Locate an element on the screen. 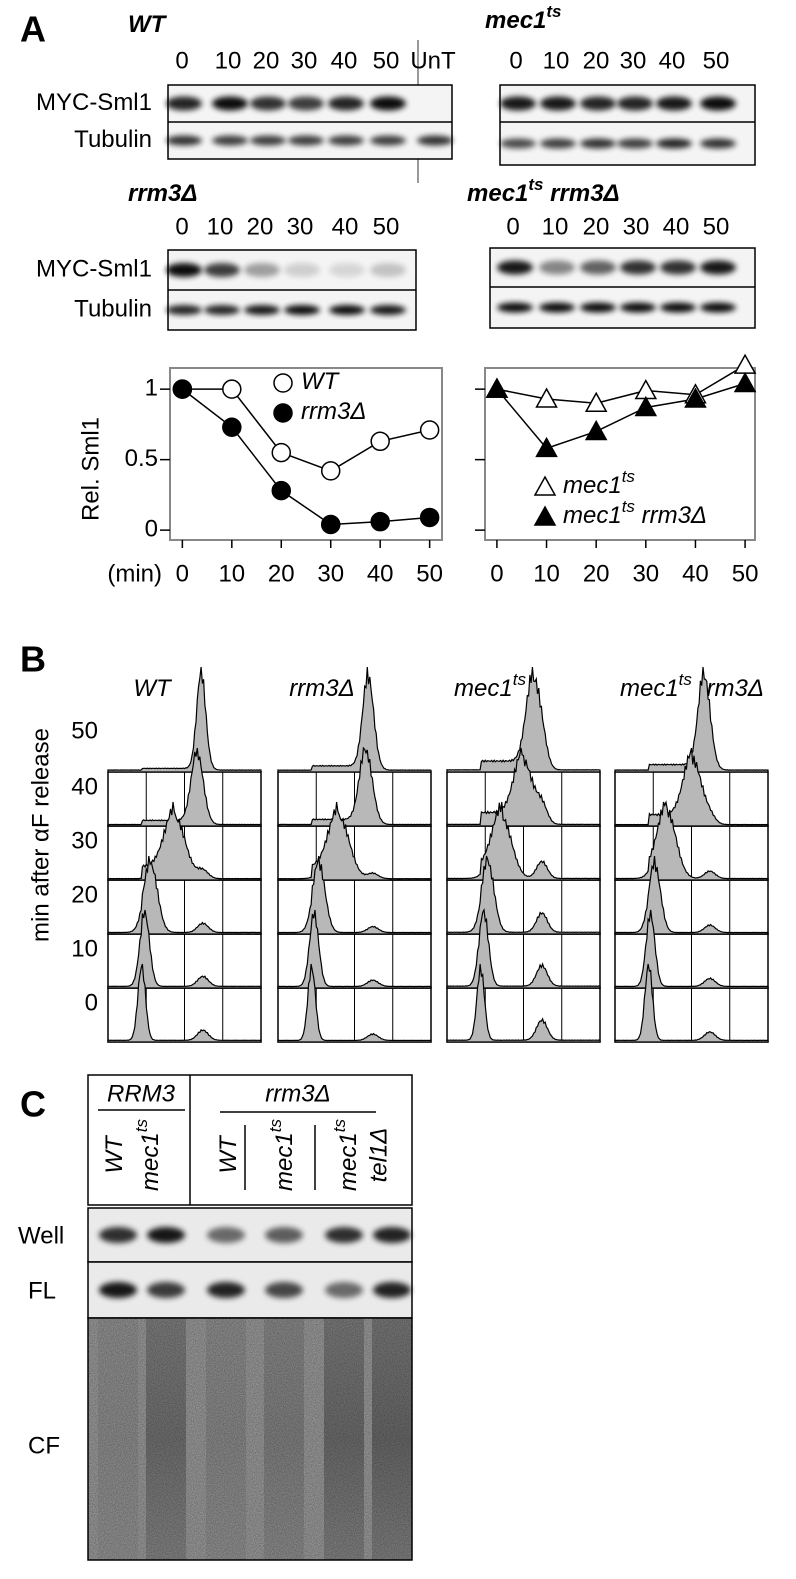  plot-frame is located at coordinates (306, 454).